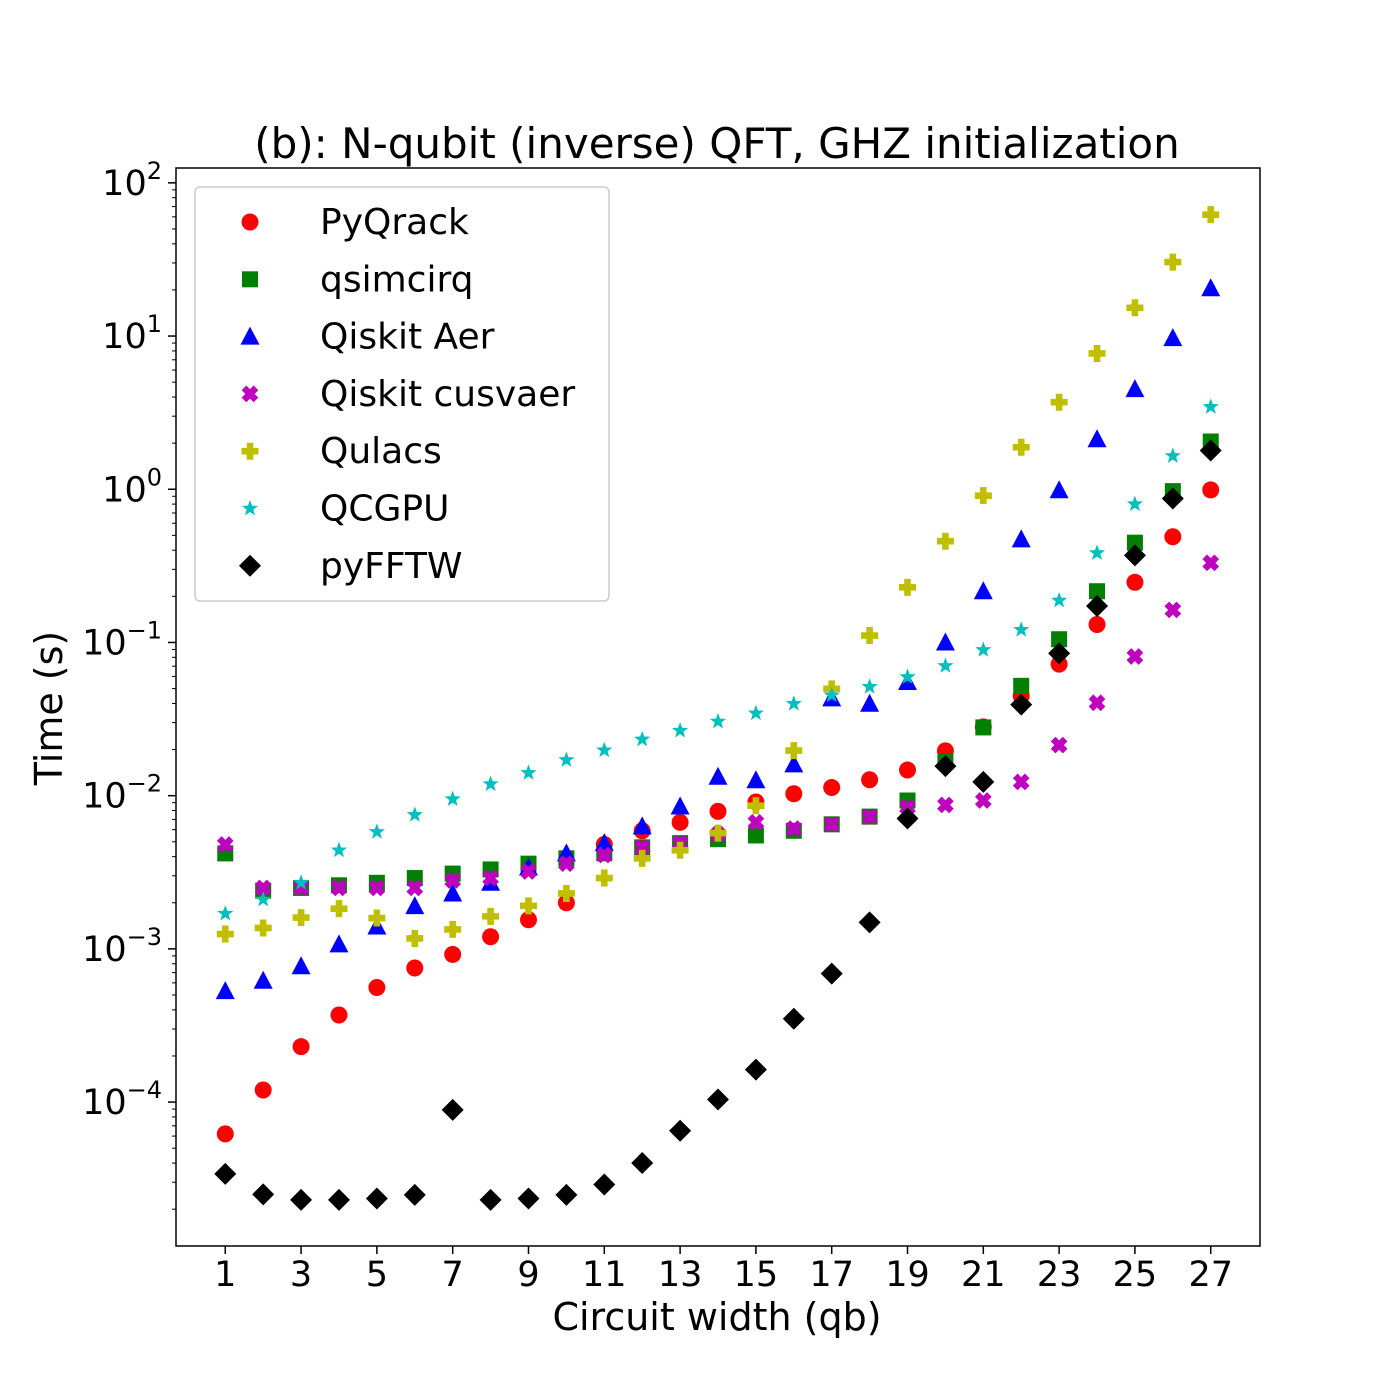  I want to click on y-tick-label: 10⁻¹, so click(122, 639).